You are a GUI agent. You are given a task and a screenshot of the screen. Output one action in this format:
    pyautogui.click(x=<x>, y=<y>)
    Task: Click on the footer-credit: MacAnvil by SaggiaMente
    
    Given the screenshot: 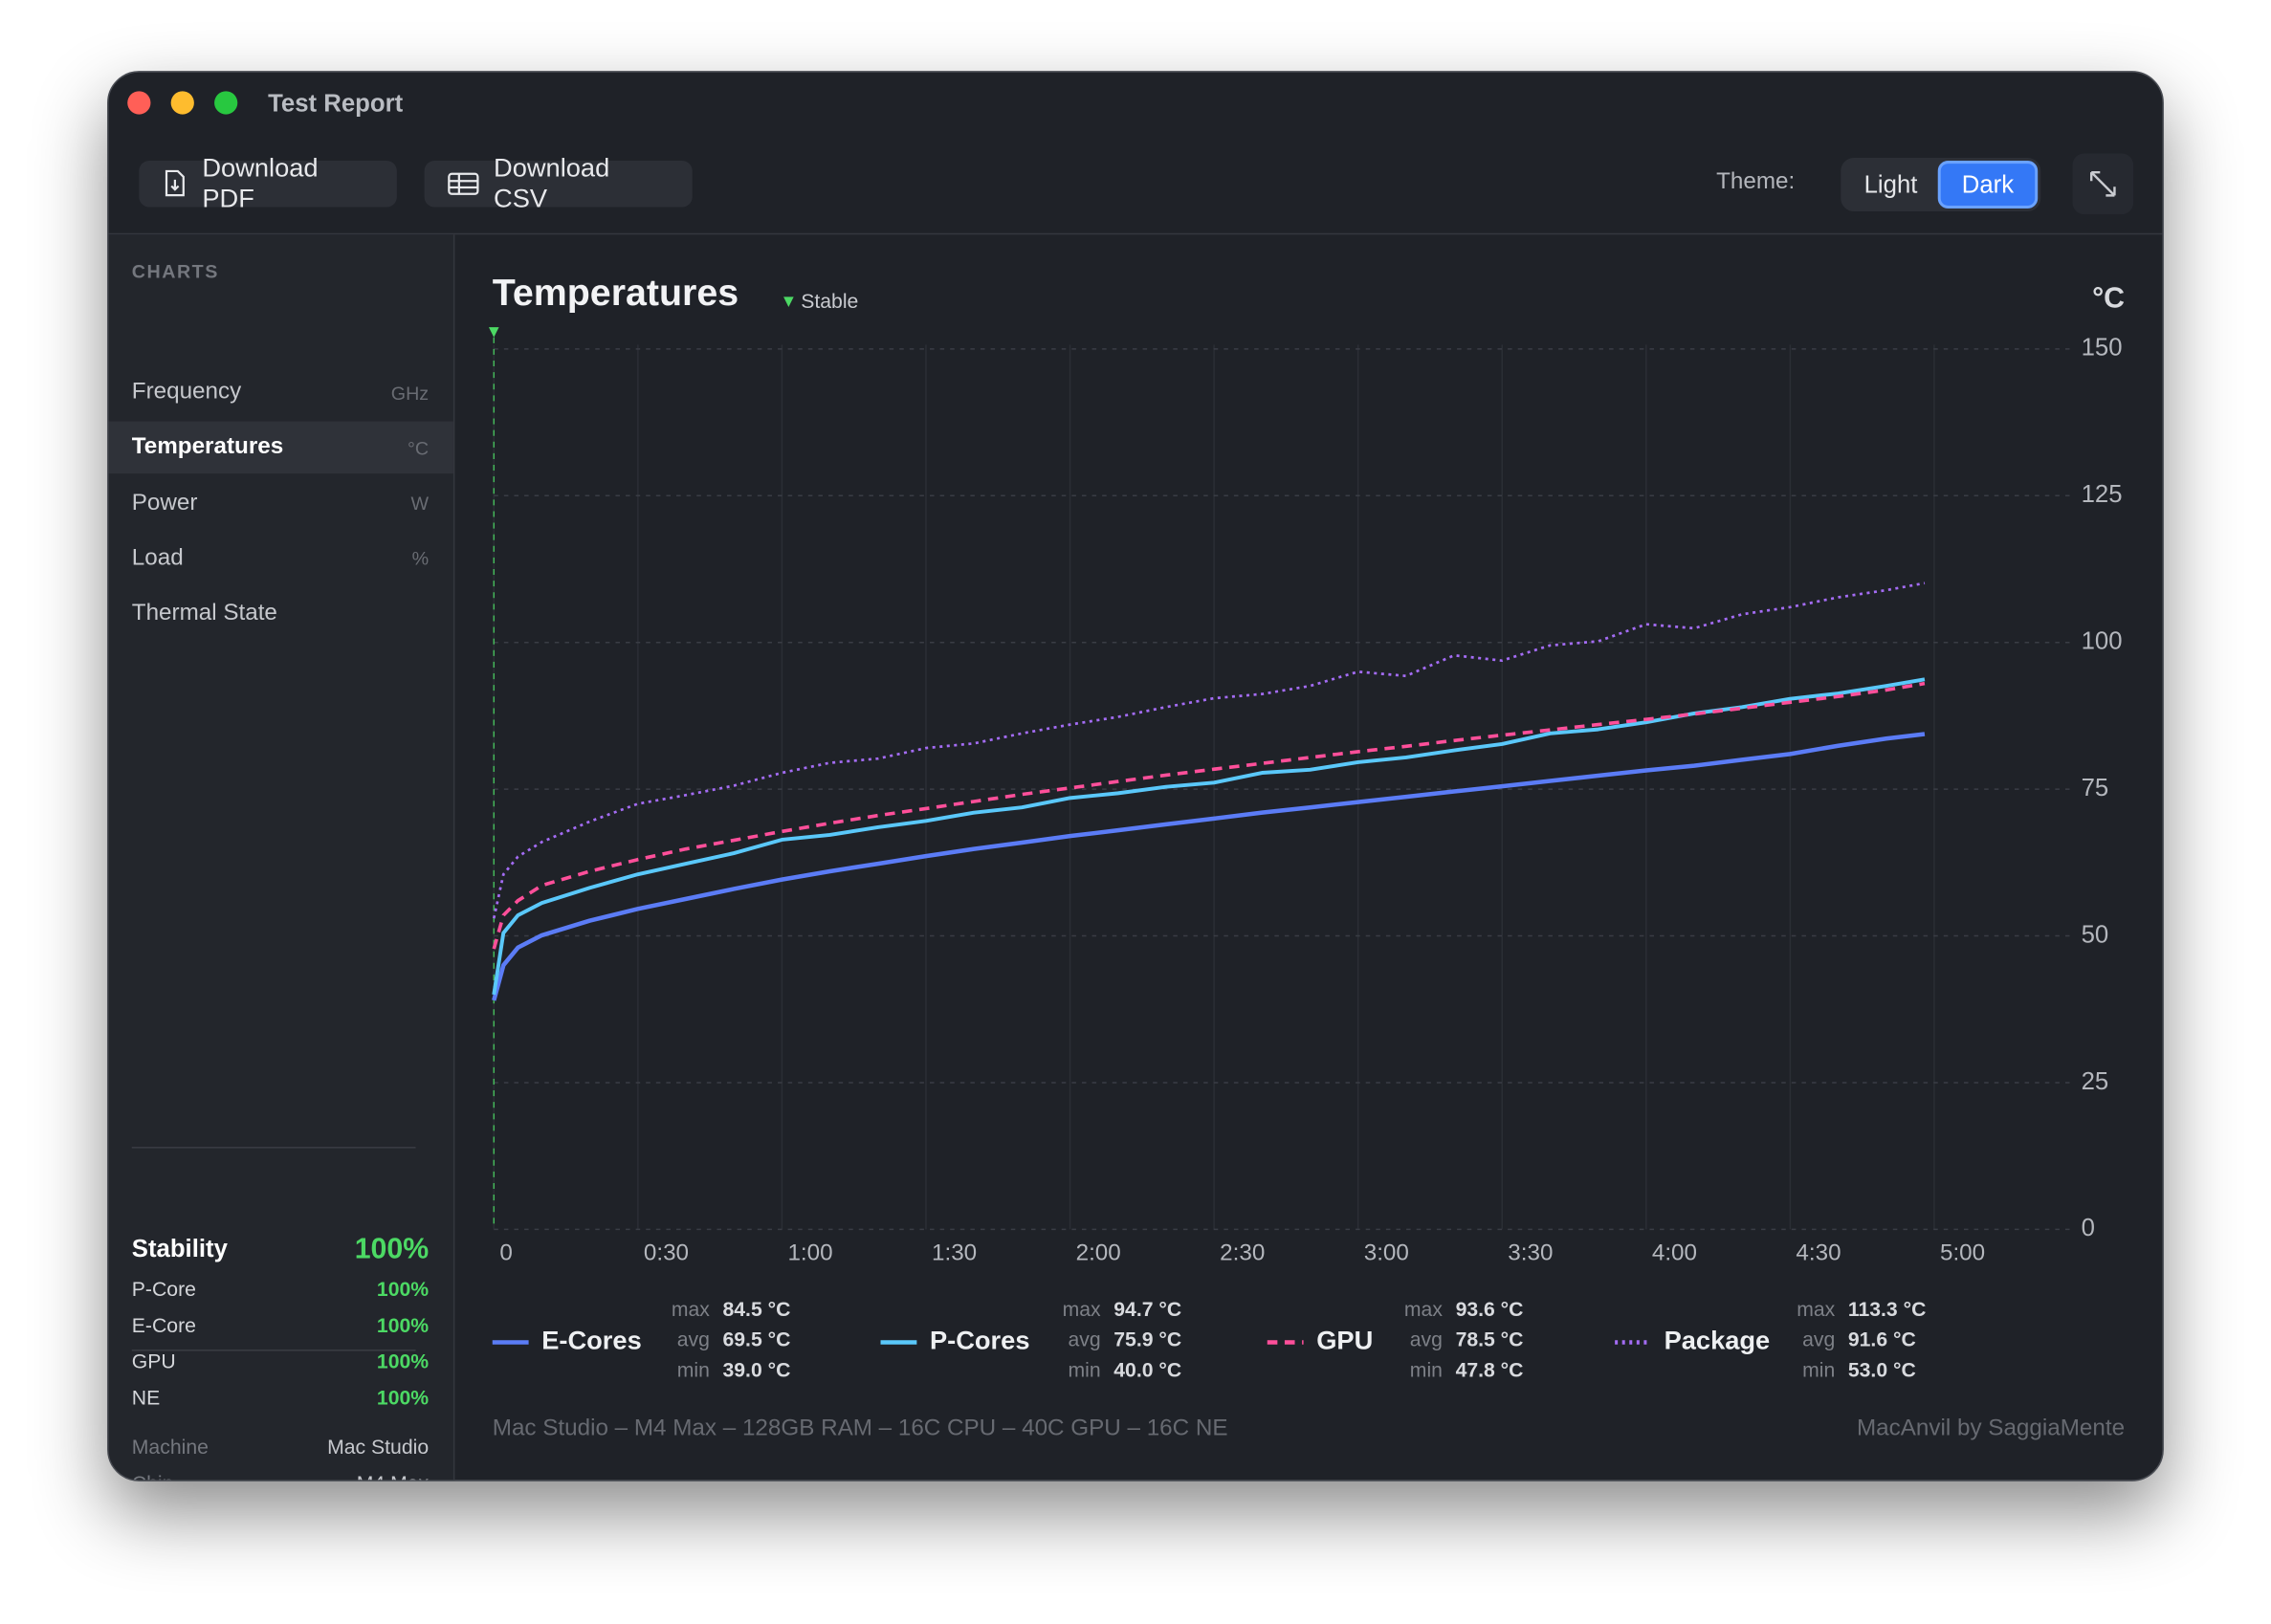 What is the action you would take?
    pyautogui.click(x=1991, y=1429)
    